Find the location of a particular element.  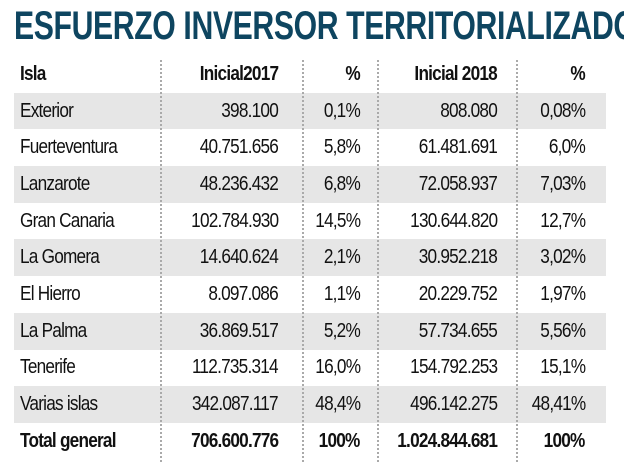

header-inicial-2018: Inicial 2018 is located at coordinates (449, 74).